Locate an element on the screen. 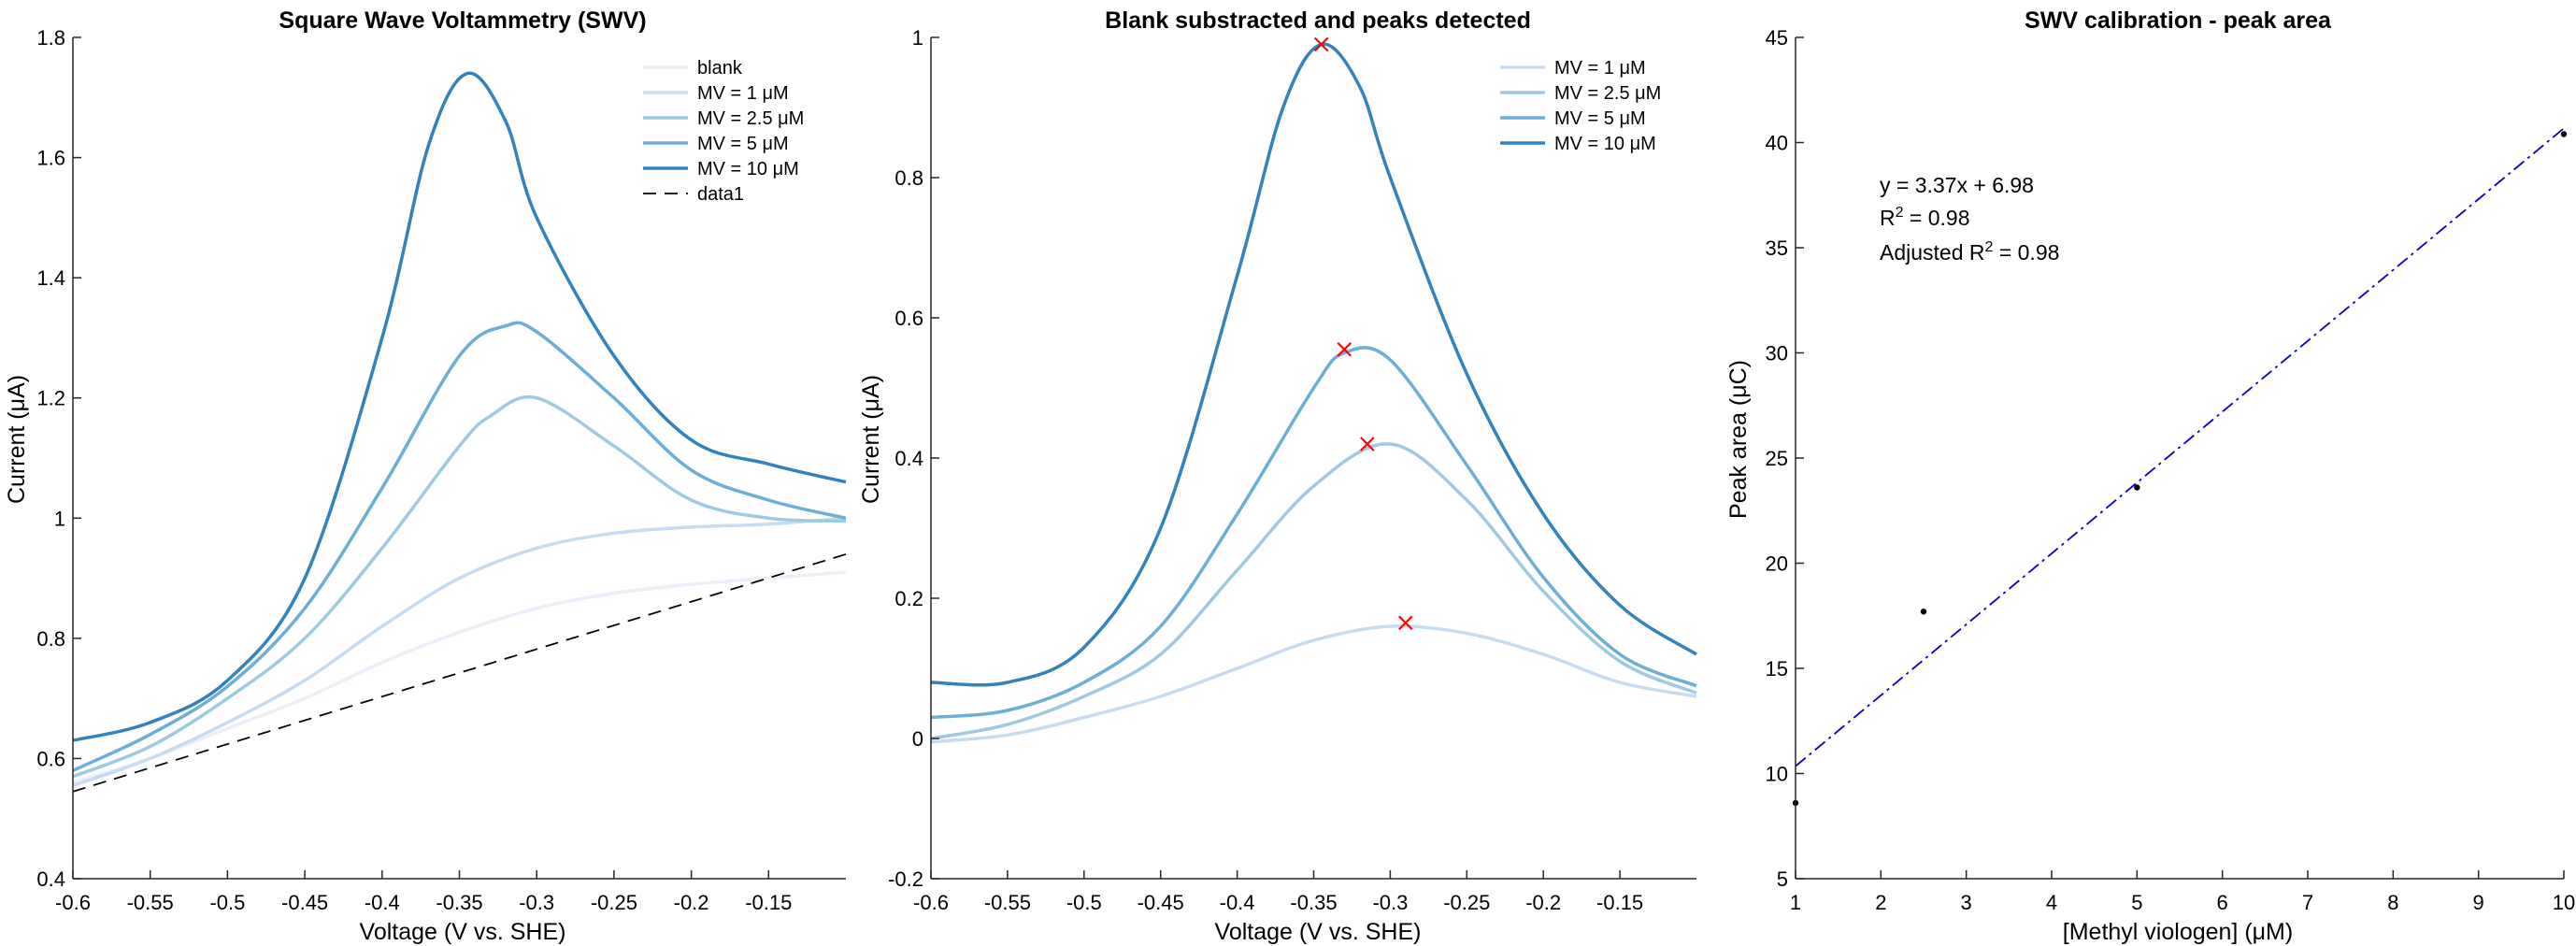 The width and height of the screenshot is (2576, 946). swv-ytick-label: 0.6 is located at coordinates (50, 758).